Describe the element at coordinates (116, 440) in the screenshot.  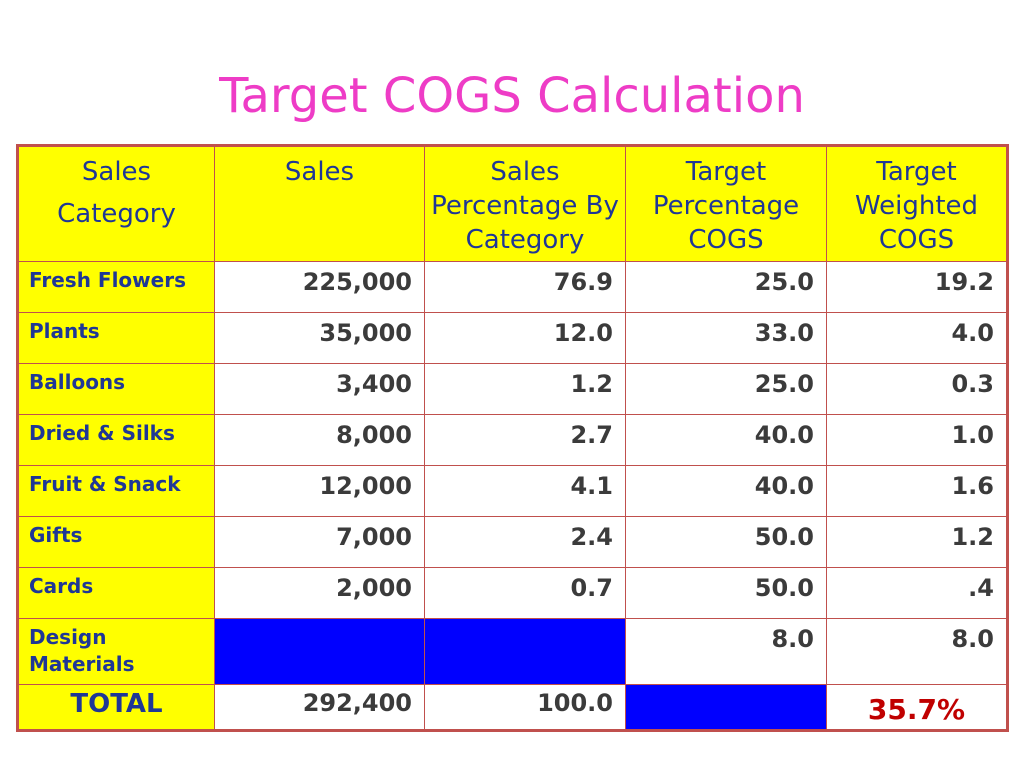
I see `category-cell: Dried & Silks` at that location.